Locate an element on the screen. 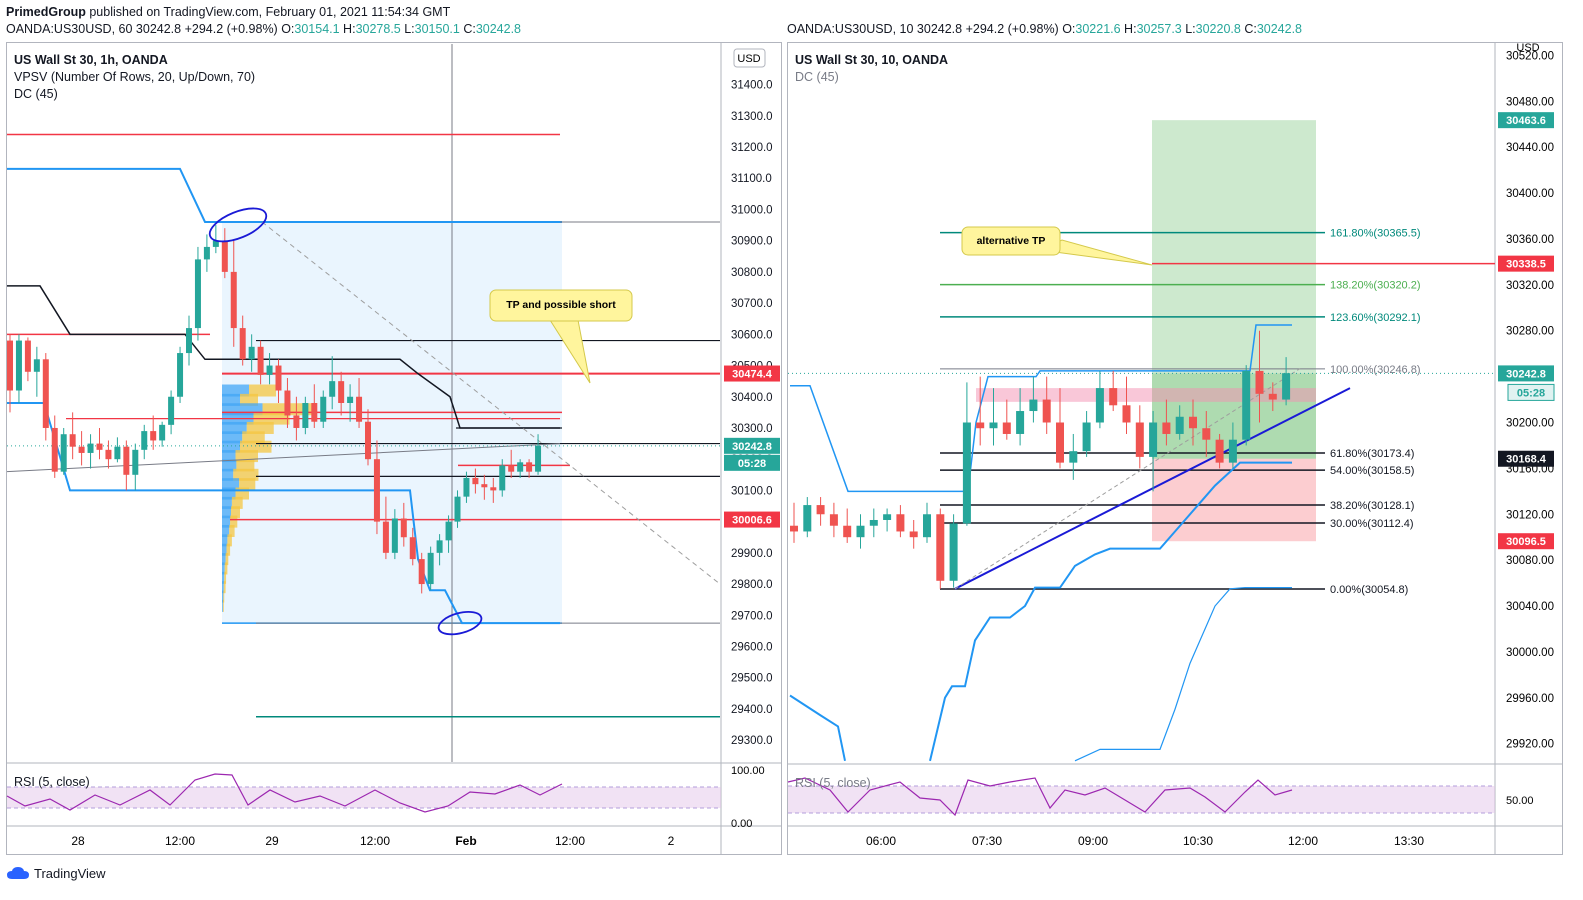 The height and width of the screenshot is (900, 1583). left-chart-title: US Wall St 30, 1h, OANDA is located at coordinates (91, 60).